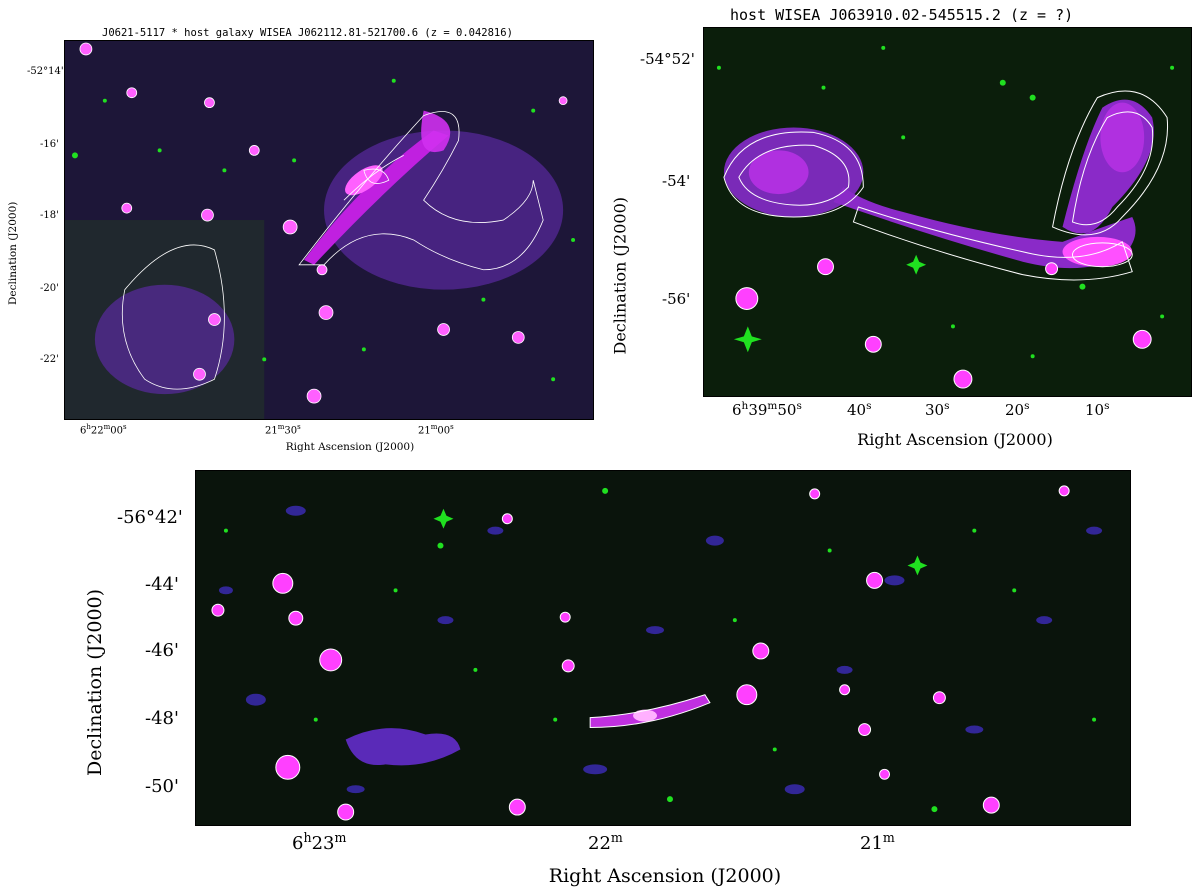 This screenshot has width=1200, height=894. Describe the element at coordinates (49, 144) in the screenshot. I see `panel-1-ytick-1: -16'` at that location.